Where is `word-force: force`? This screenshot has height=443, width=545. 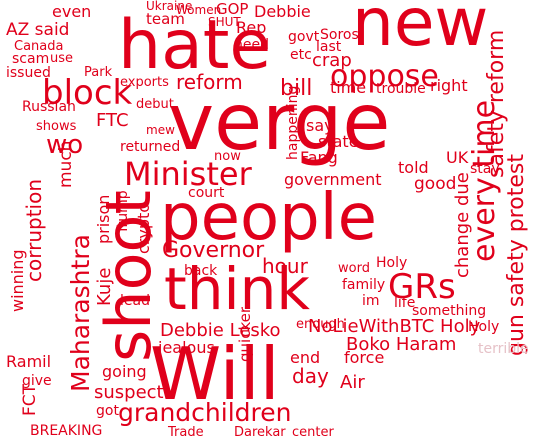
word-force: force is located at coordinates (364, 357).